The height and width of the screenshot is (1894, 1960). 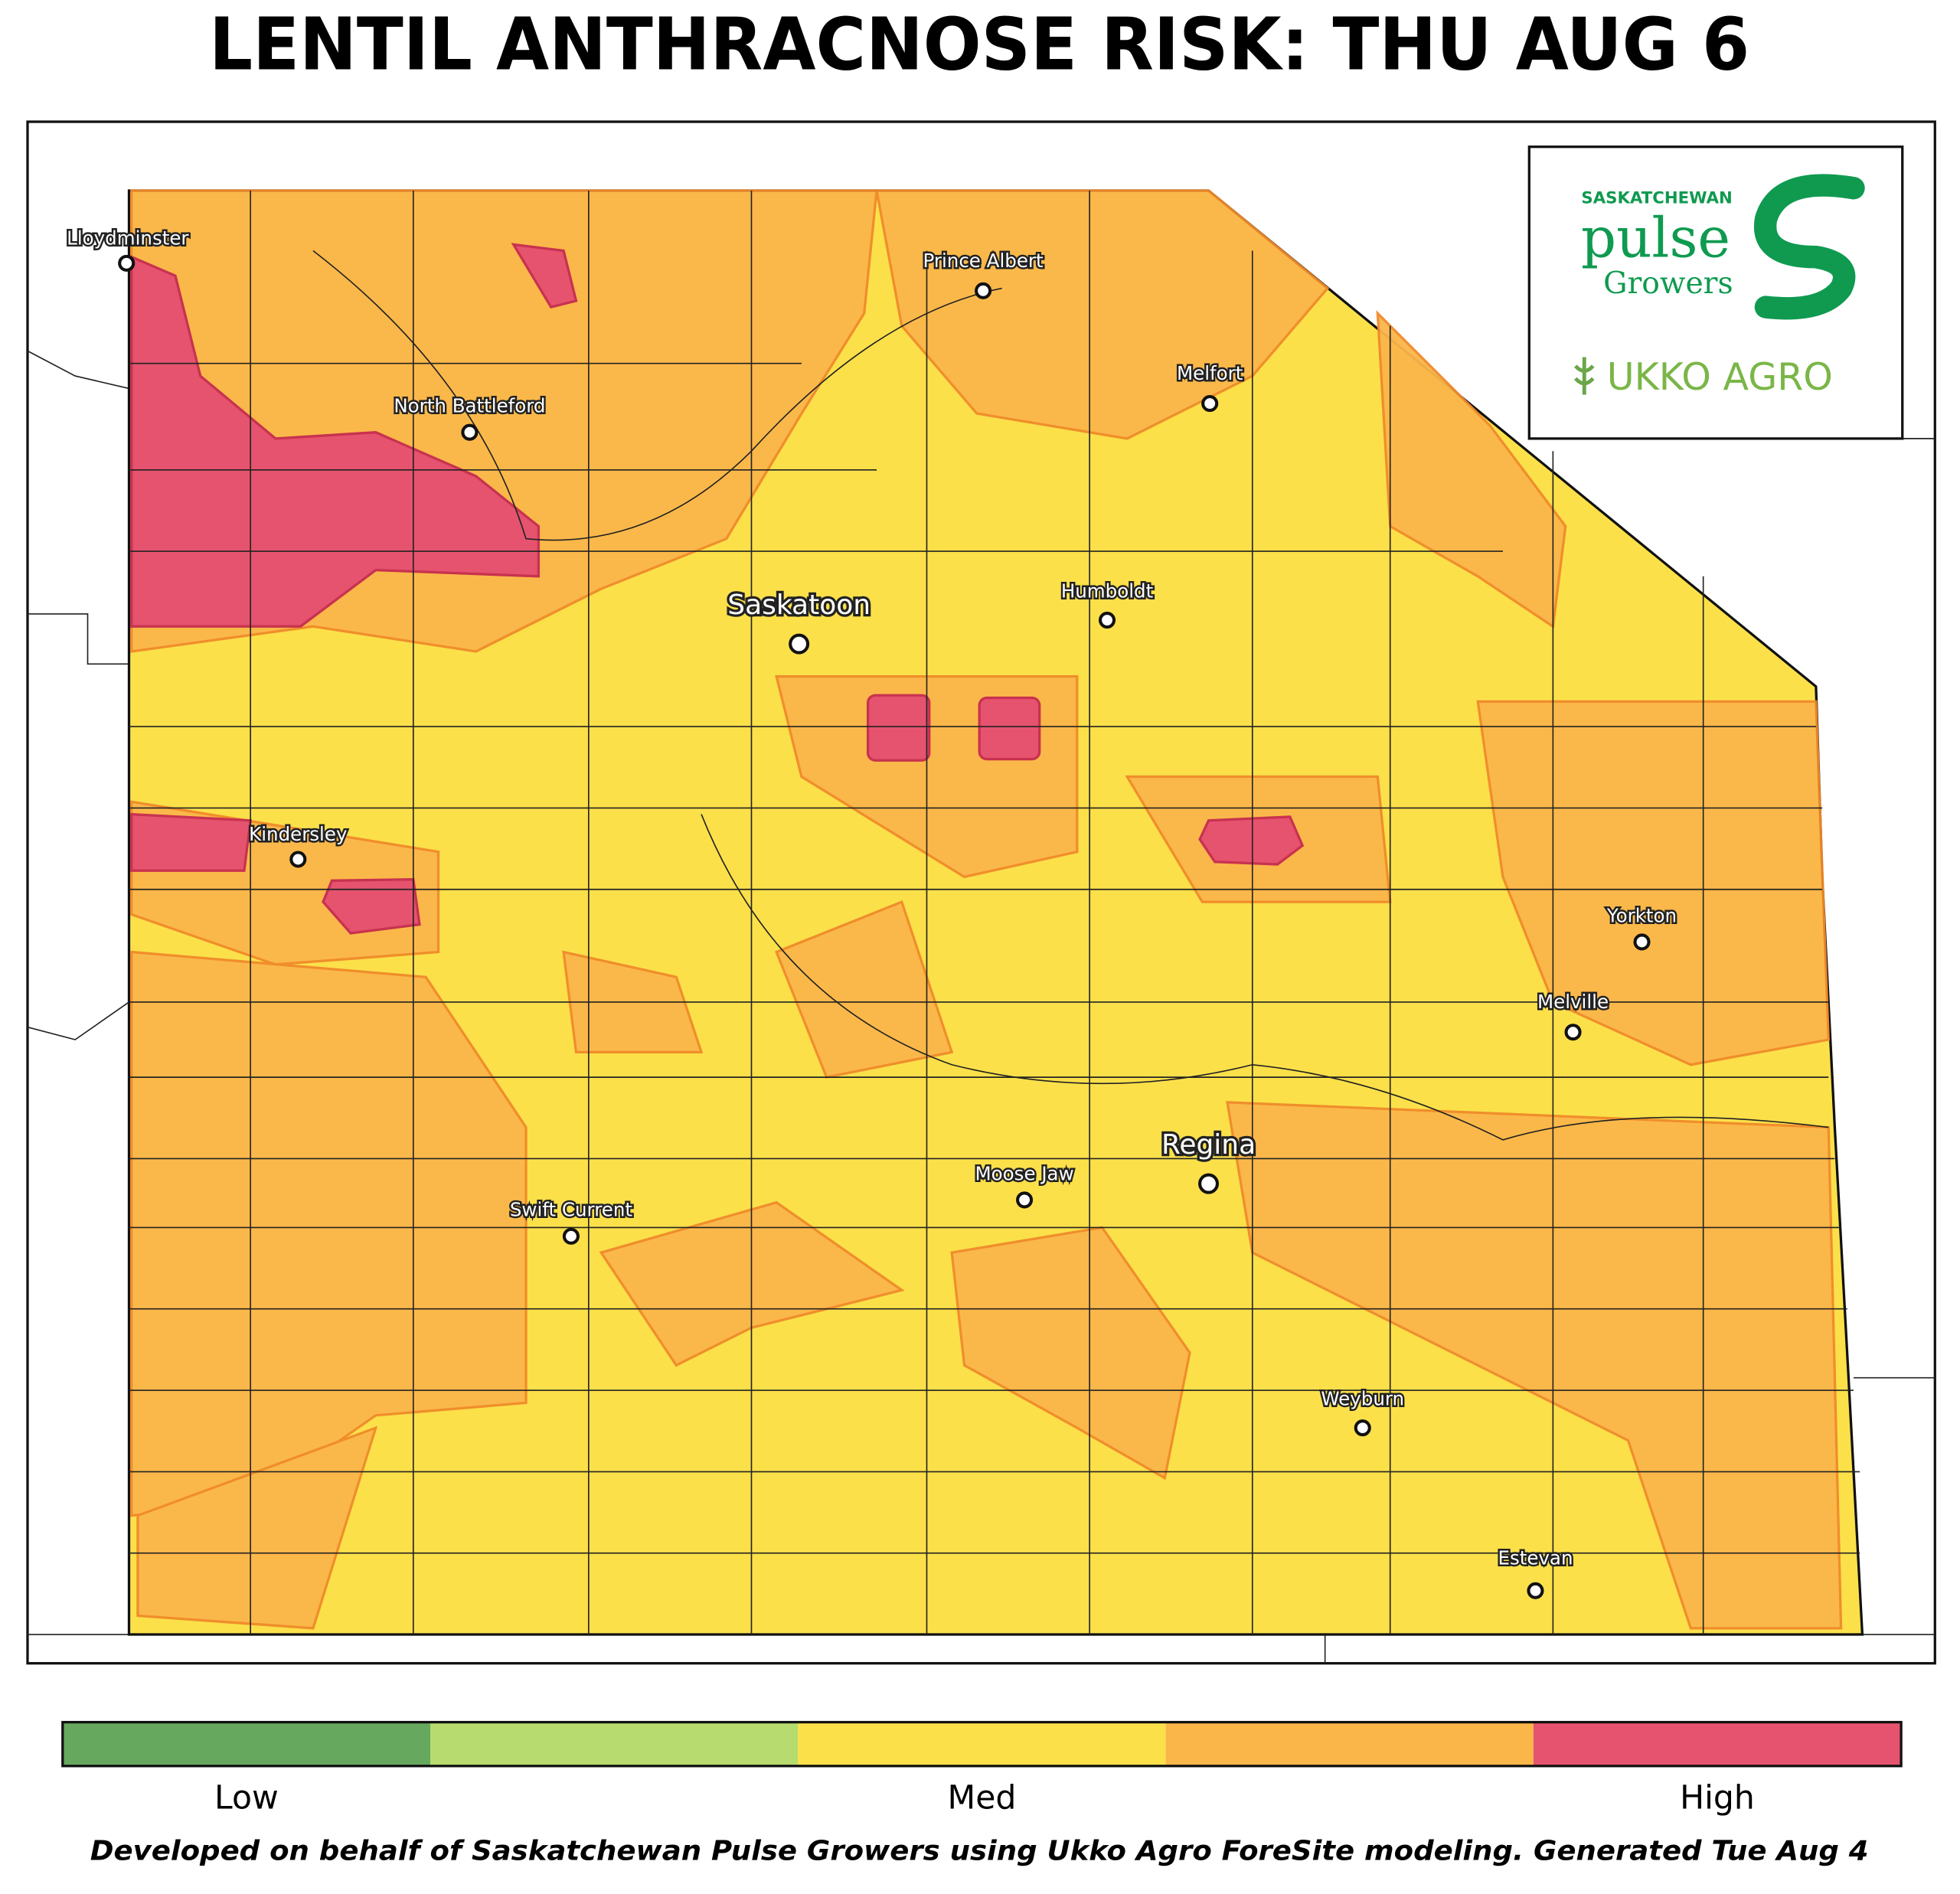 I want to click on city-label: Swift Current, so click(x=571, y=1210).